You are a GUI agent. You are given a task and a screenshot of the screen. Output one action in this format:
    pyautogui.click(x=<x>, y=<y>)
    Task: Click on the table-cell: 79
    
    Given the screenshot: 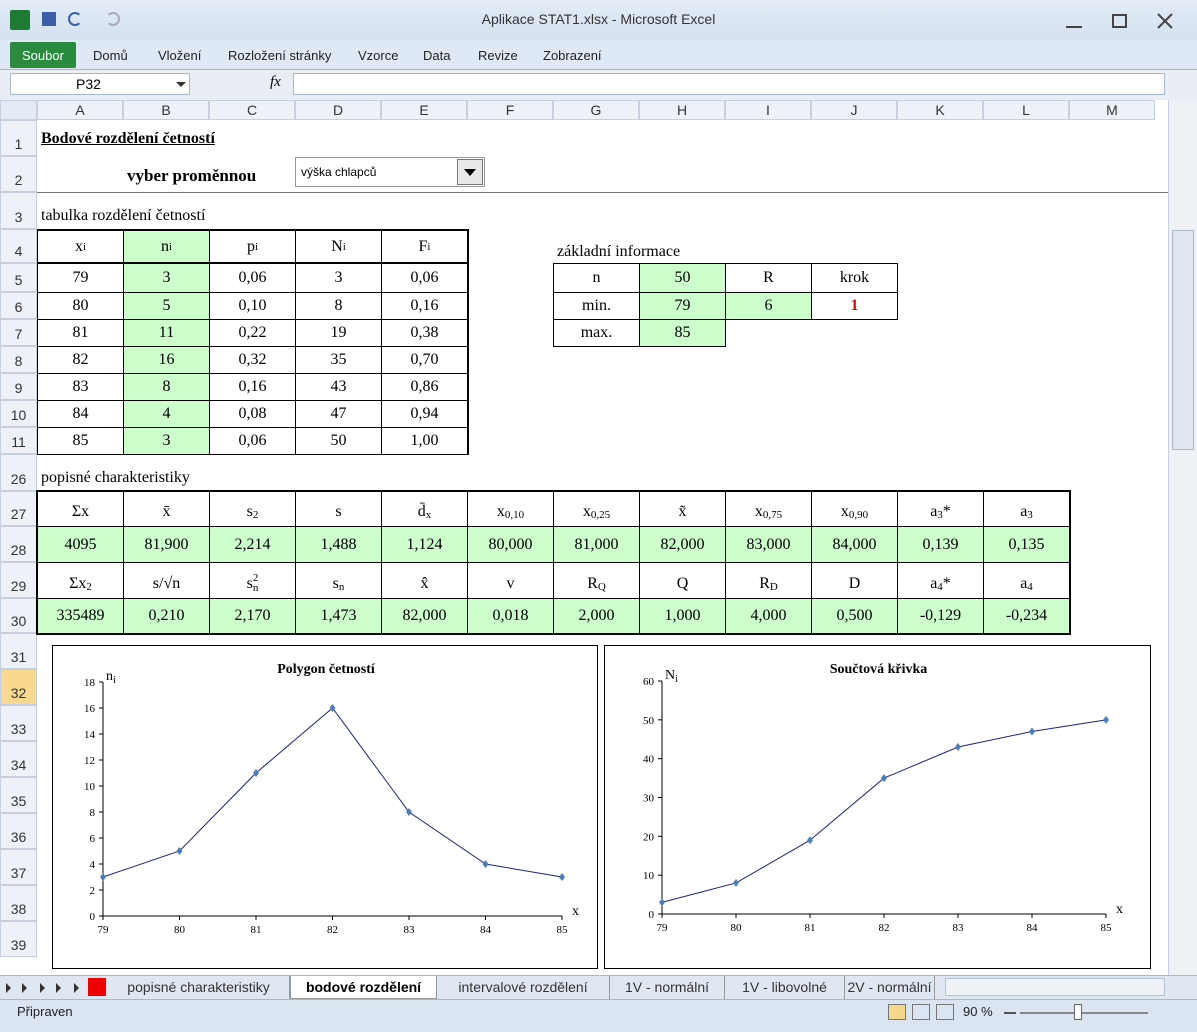 What is the action you would take?
    pyautogui.click(x=80, y=278)
    